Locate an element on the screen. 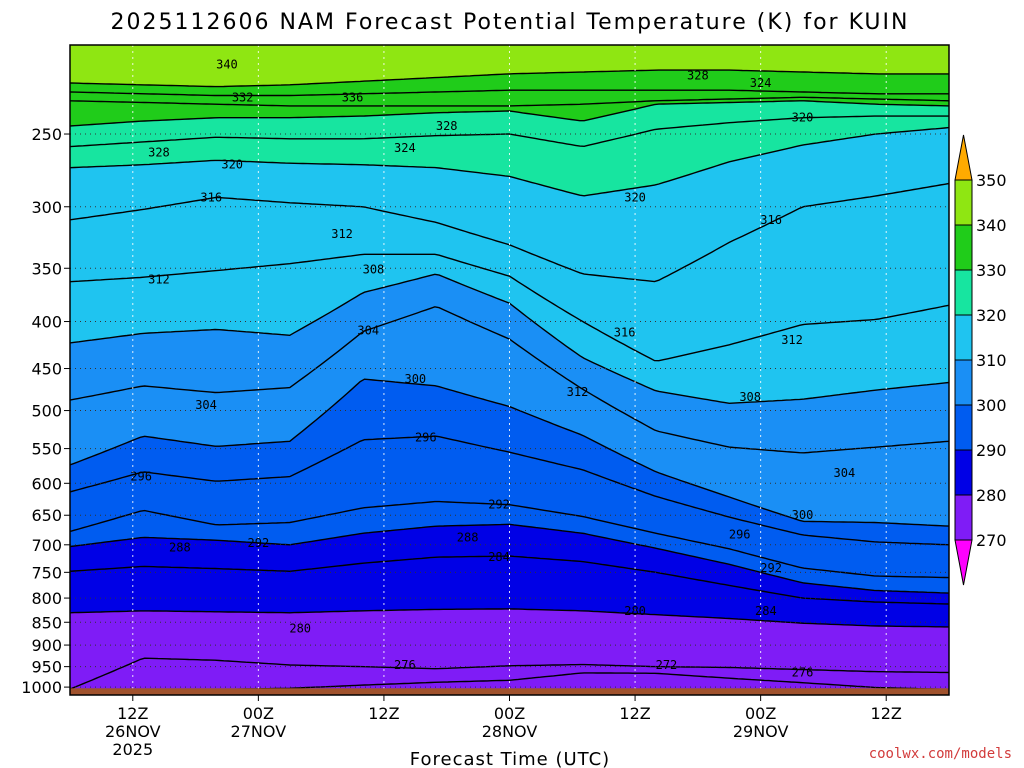  colorbar-top-arrow is located at coordinates (963, 157).